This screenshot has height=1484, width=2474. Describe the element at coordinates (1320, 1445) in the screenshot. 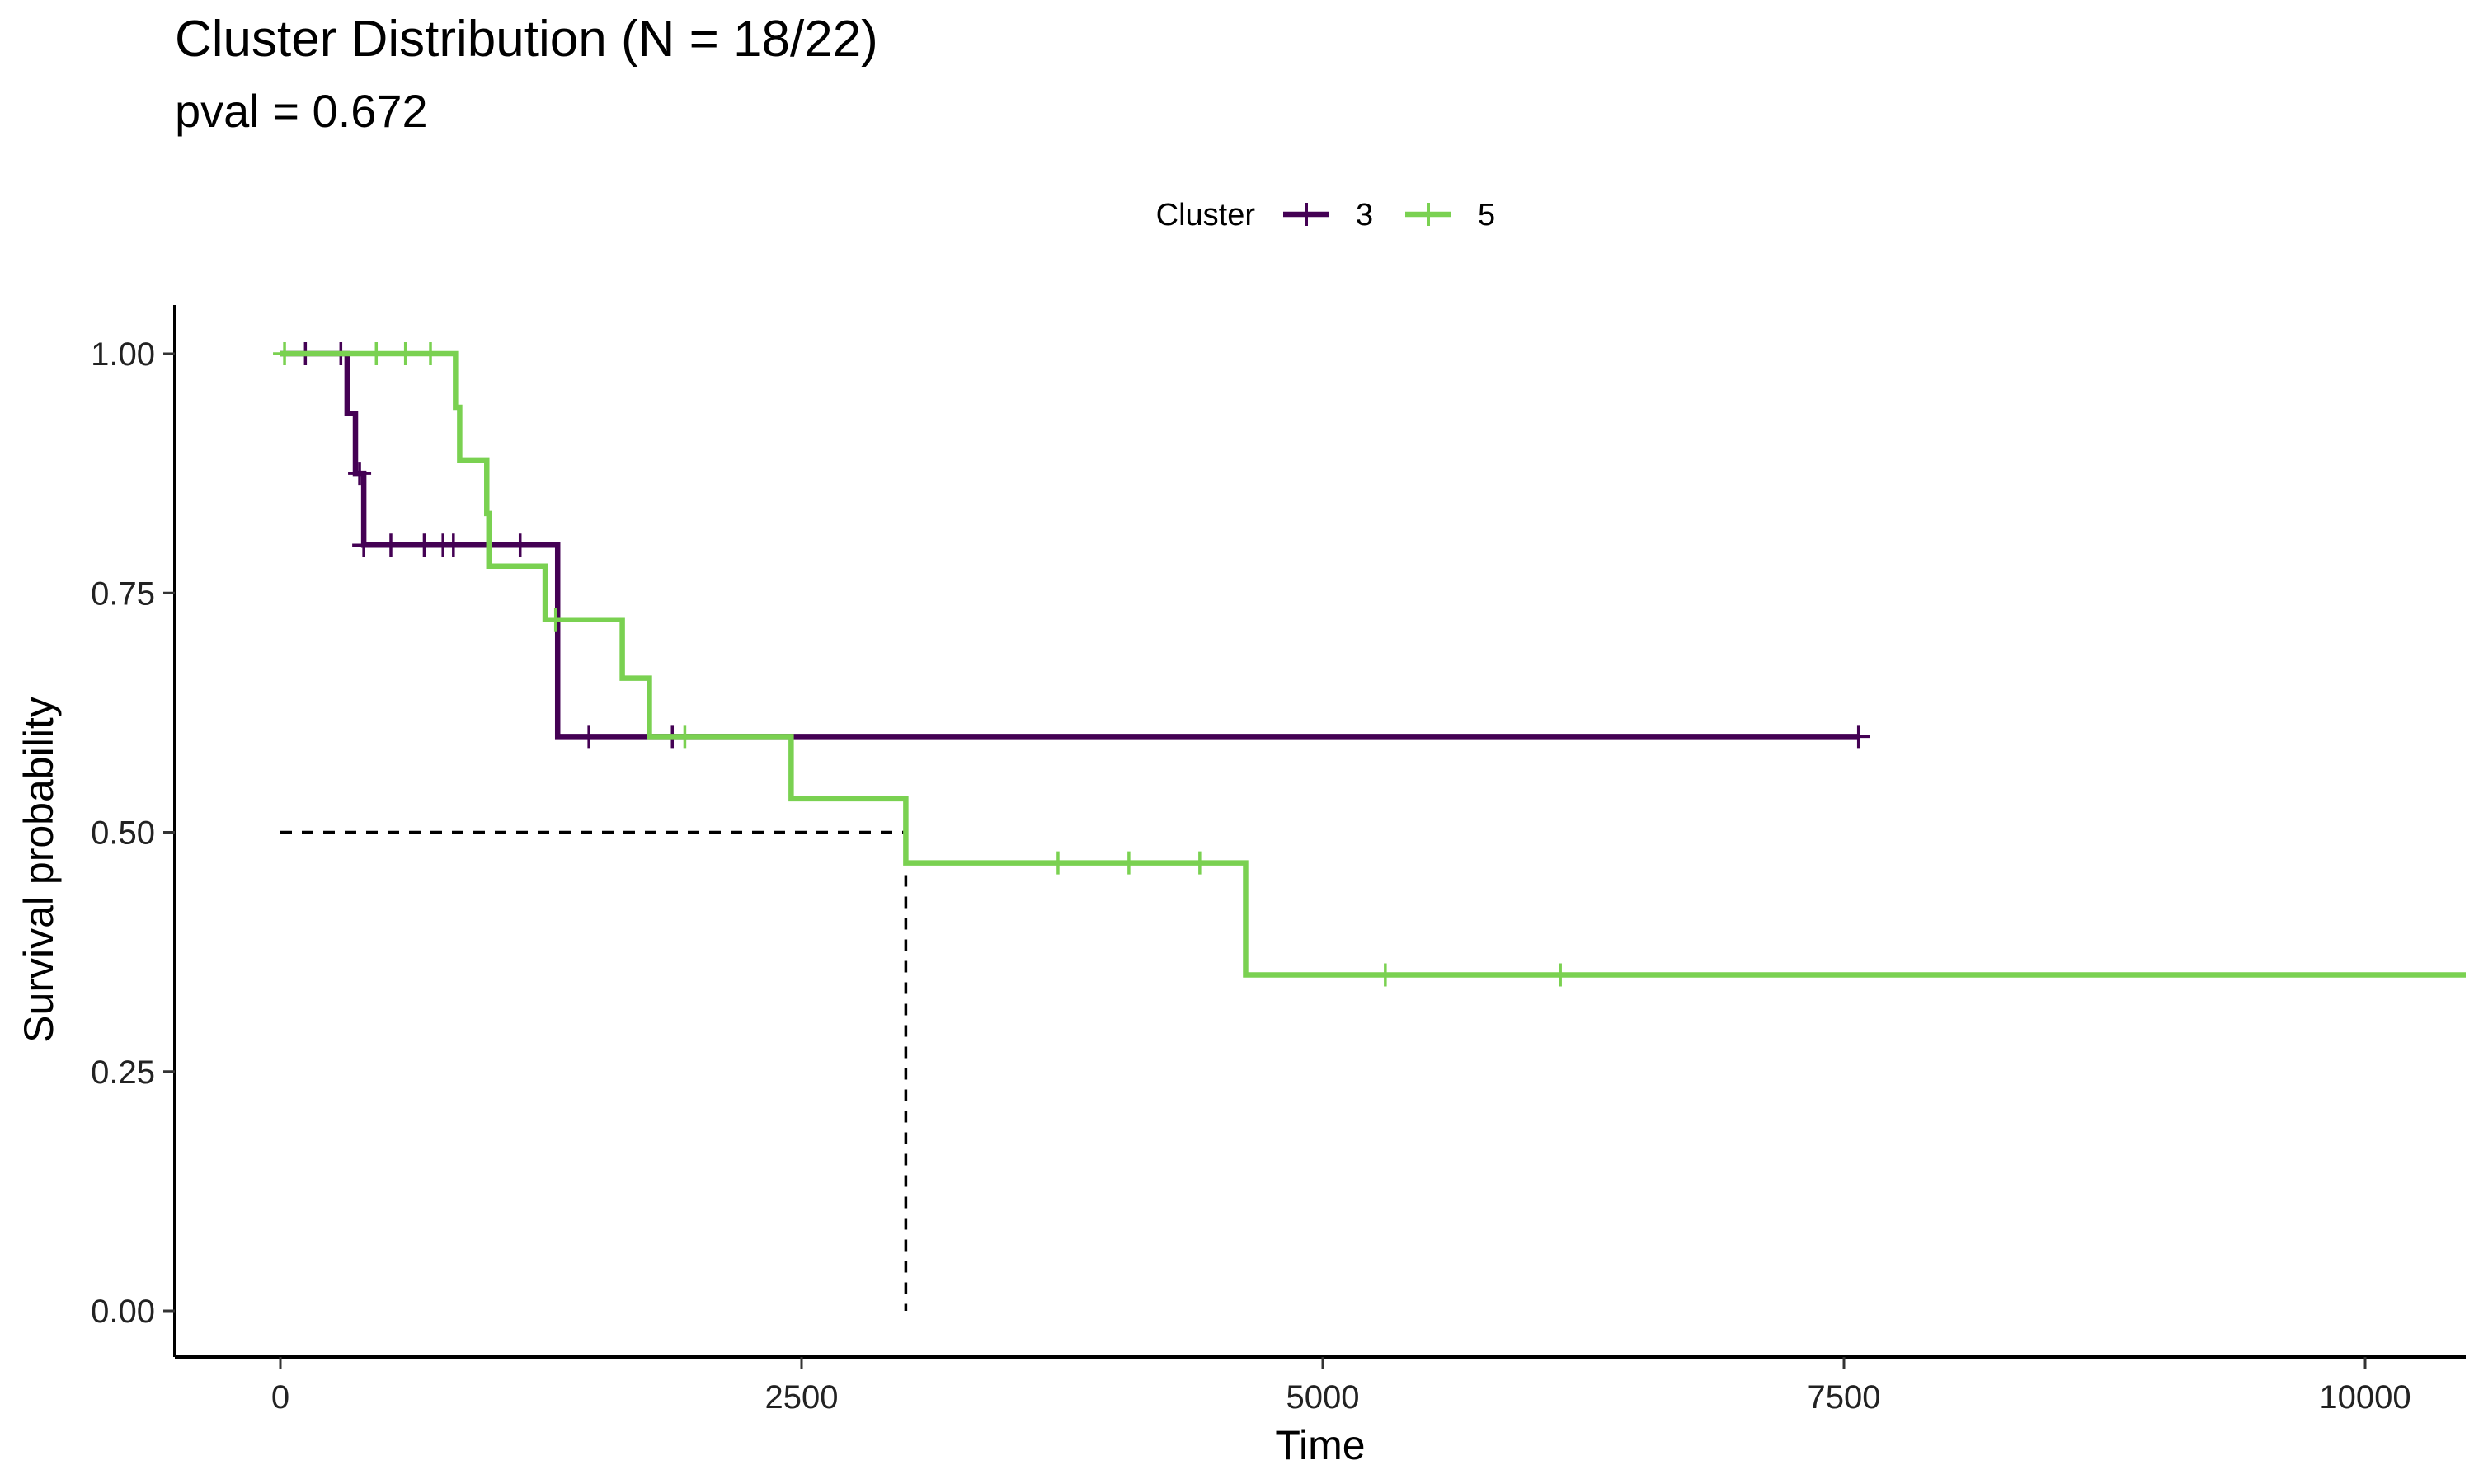

I see `x-axis-title: Time` at that location.